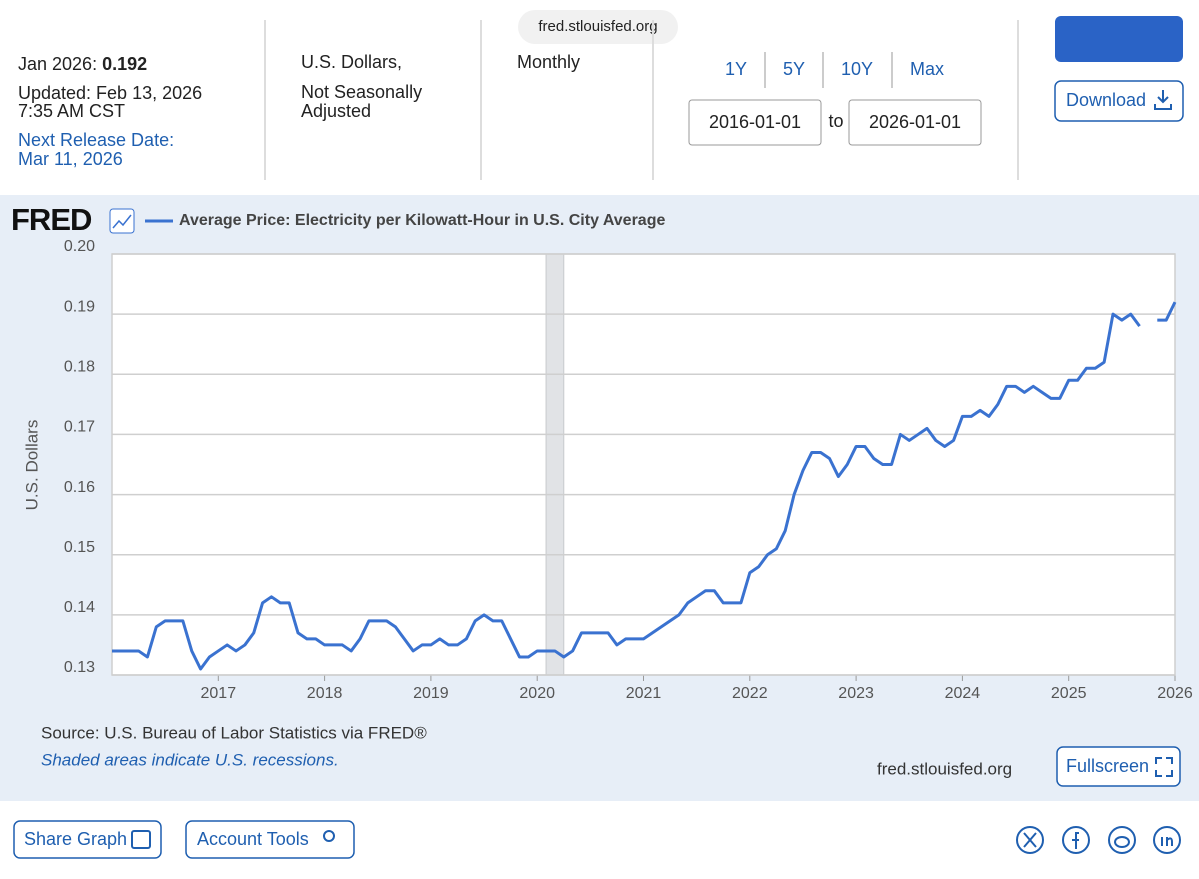  Describe the element at coordinates (548, 62) in the screenshot. I see `frequency: Monthly` at that location.